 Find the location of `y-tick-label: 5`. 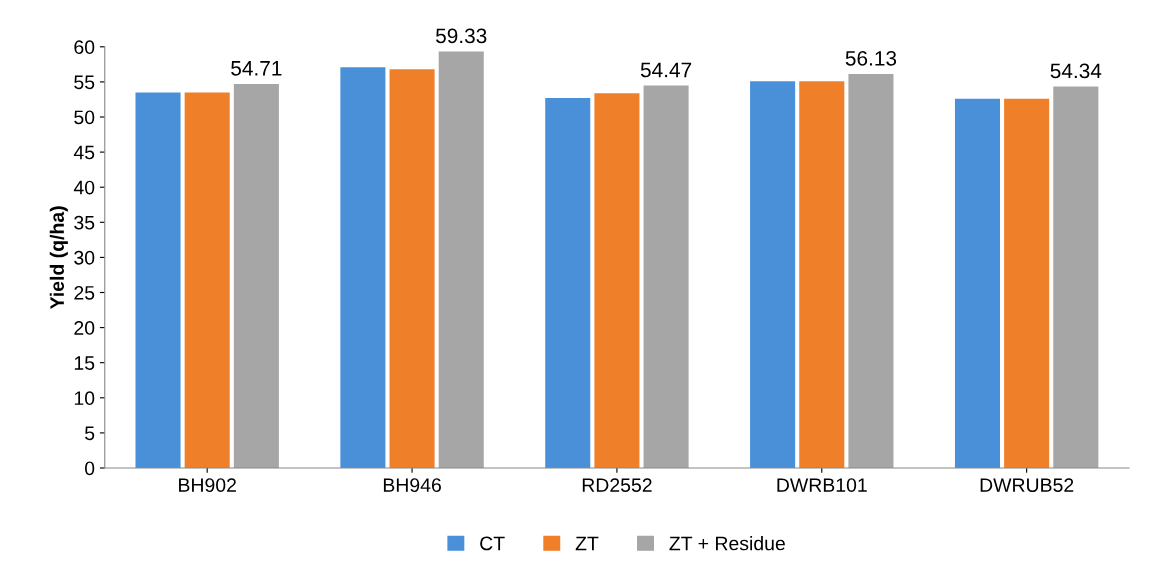

y-tick-label: 5 is located at coordinates (90, 433).